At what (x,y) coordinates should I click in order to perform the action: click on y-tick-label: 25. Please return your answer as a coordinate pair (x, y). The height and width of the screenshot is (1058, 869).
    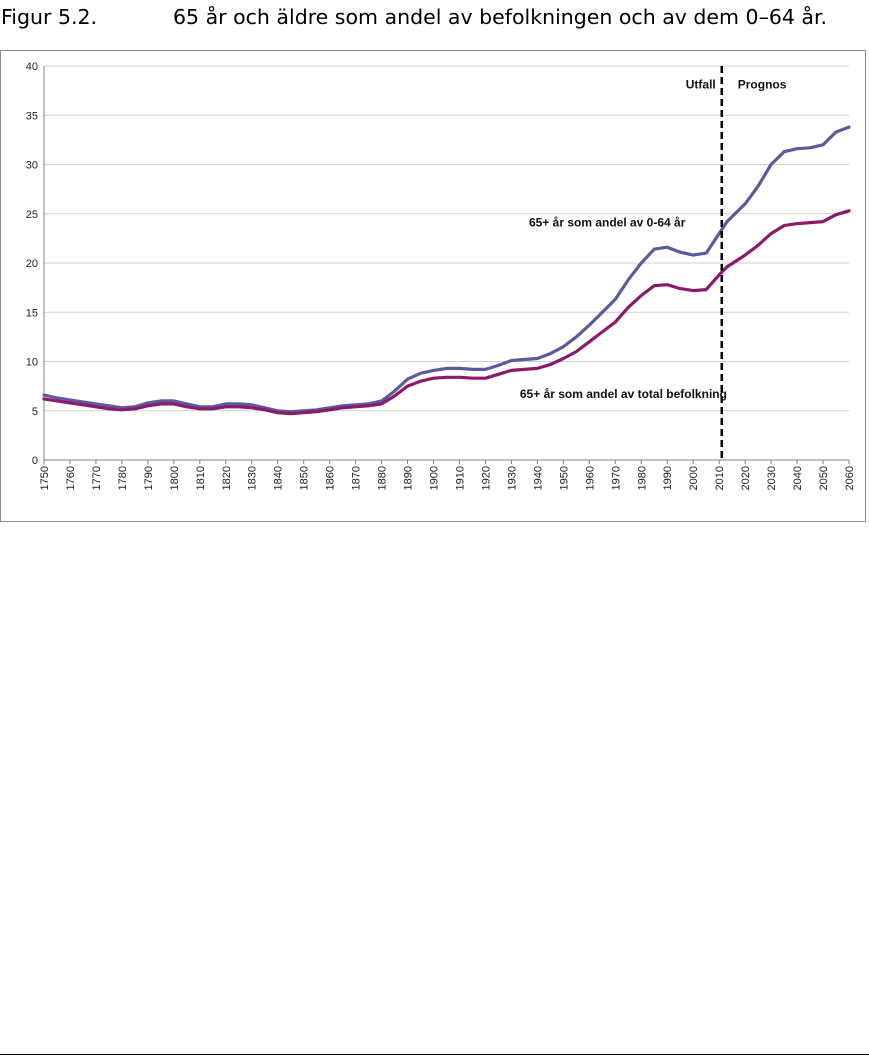
    Looking at the image, I should click on (32, 215).